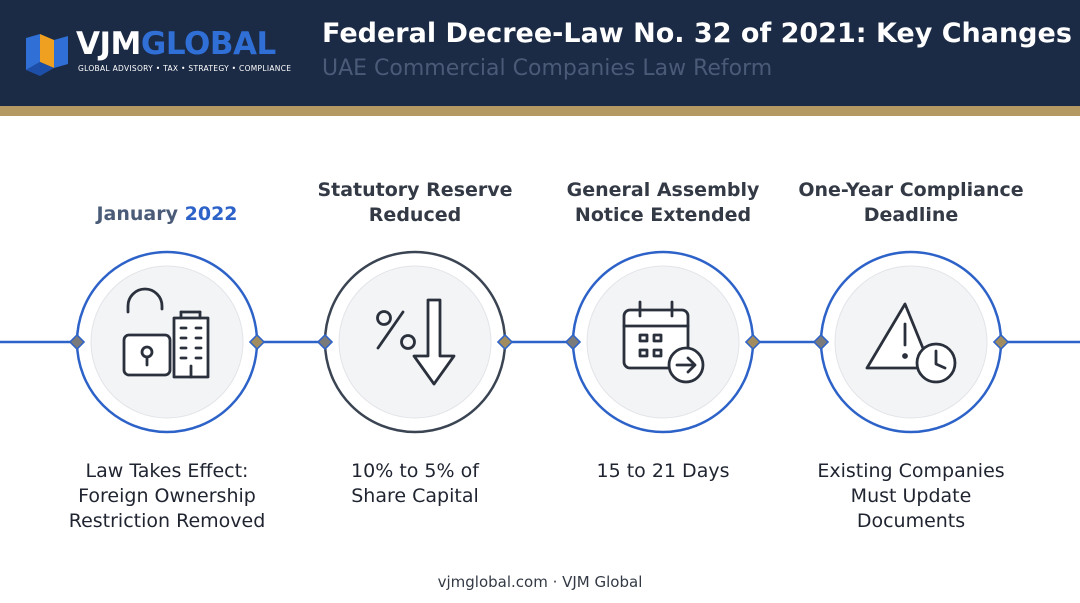  I want to click on step-2-description-line: Share Capital, so click(415, 496).